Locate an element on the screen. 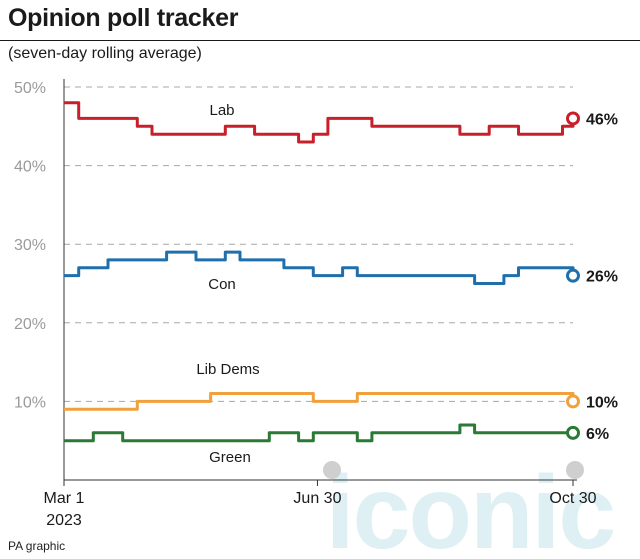  title-rule is located at coordinates (320, 40).